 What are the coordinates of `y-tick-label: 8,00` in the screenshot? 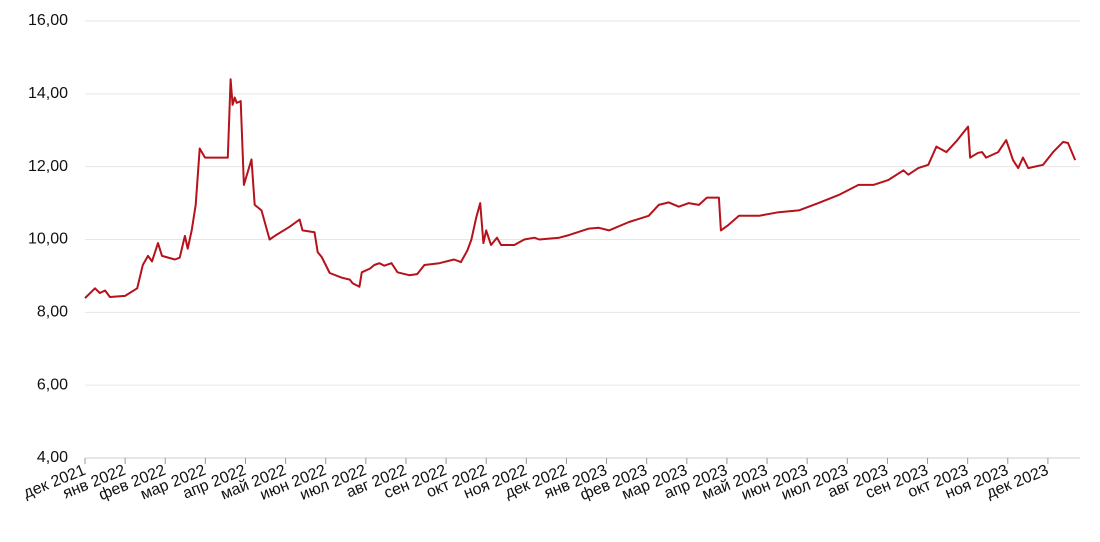 It's located at (52, 312).